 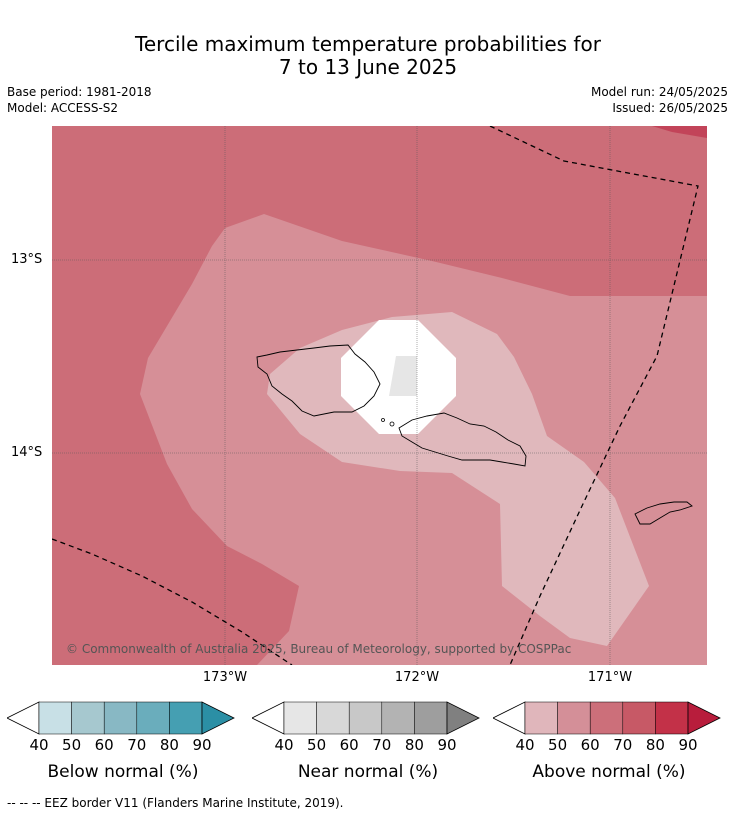 I want to click on lat-label-14s: 14°S, so click(x=27, y=452).